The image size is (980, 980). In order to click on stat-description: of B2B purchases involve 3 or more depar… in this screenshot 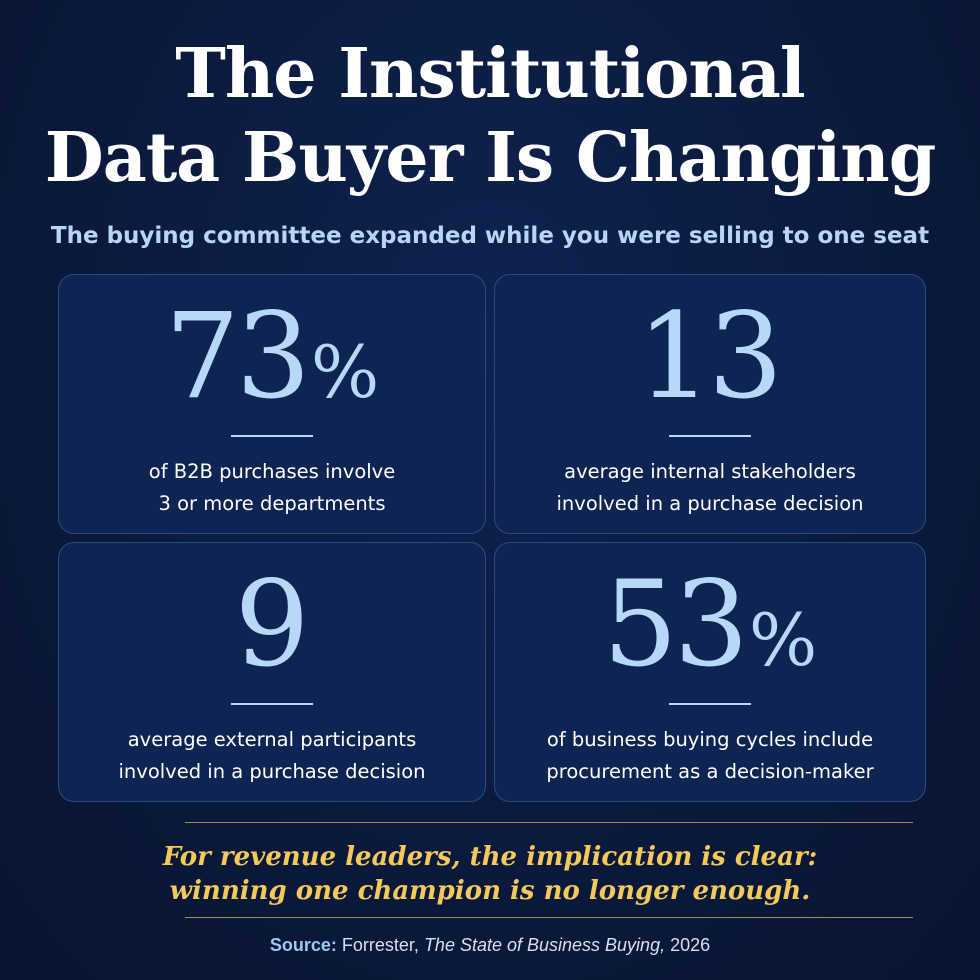, I will do `click(272, 487)`.